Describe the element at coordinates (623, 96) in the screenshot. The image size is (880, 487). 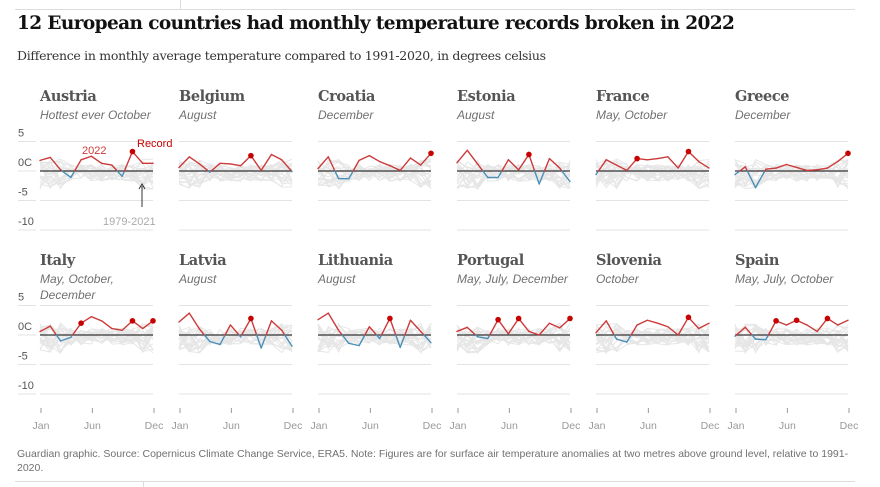
I see `panel-title: France` at that location.